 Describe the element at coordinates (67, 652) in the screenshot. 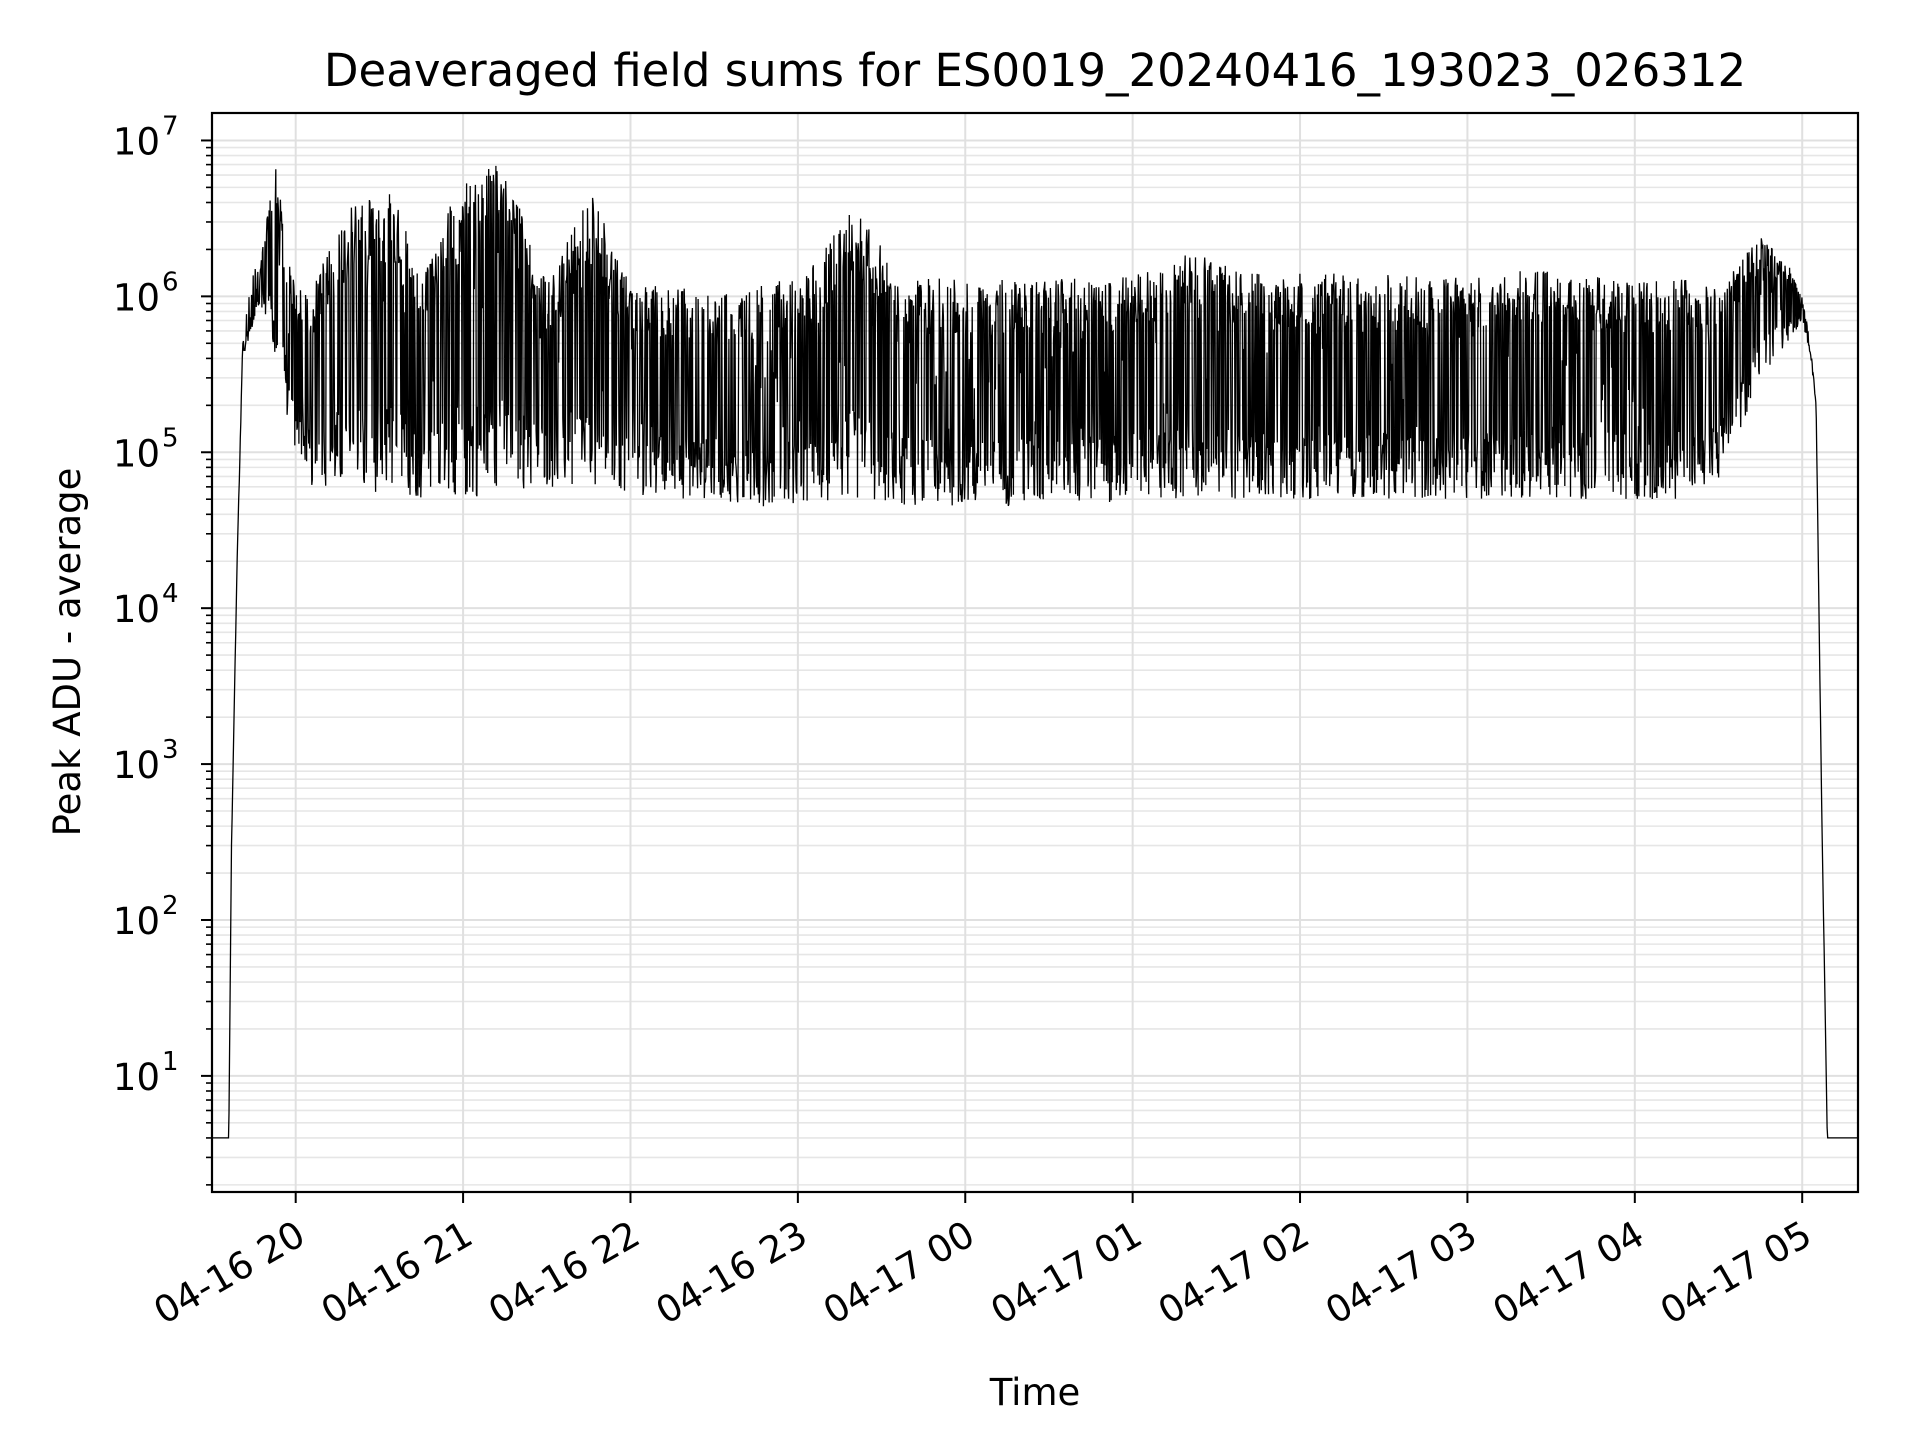

I see `y-axis-label: Peak ADU - average` at that location.